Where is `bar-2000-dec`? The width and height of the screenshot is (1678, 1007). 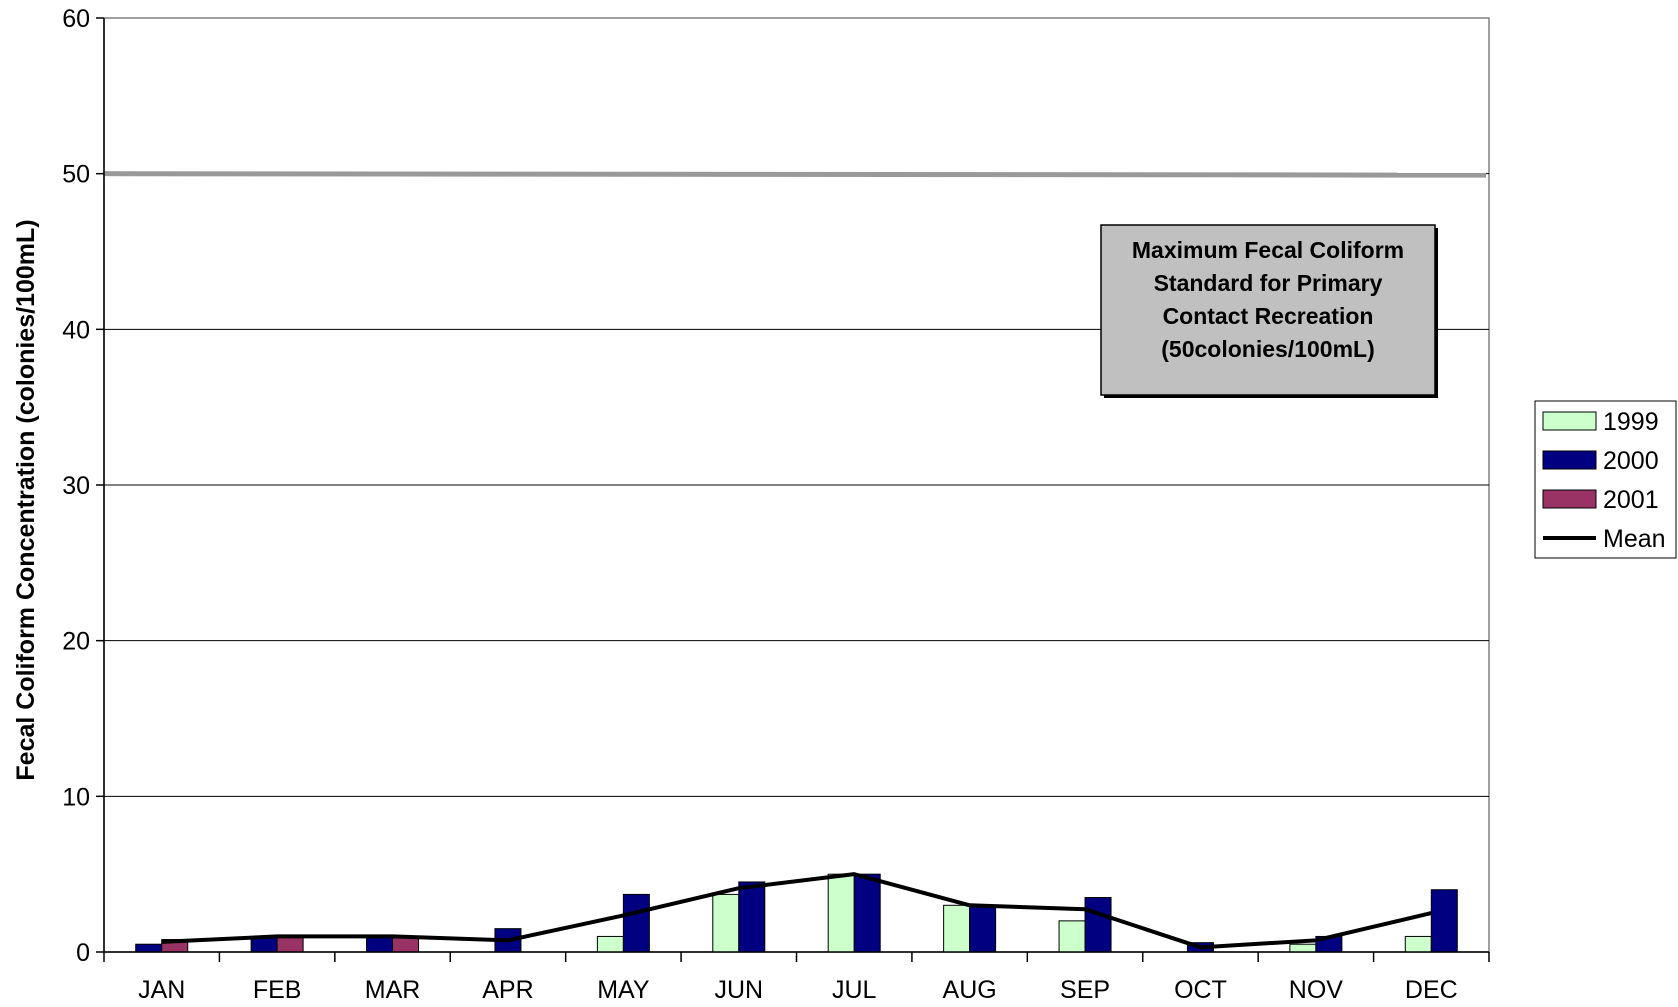
bar-2000-dec is located at coordinates (1444, 921).